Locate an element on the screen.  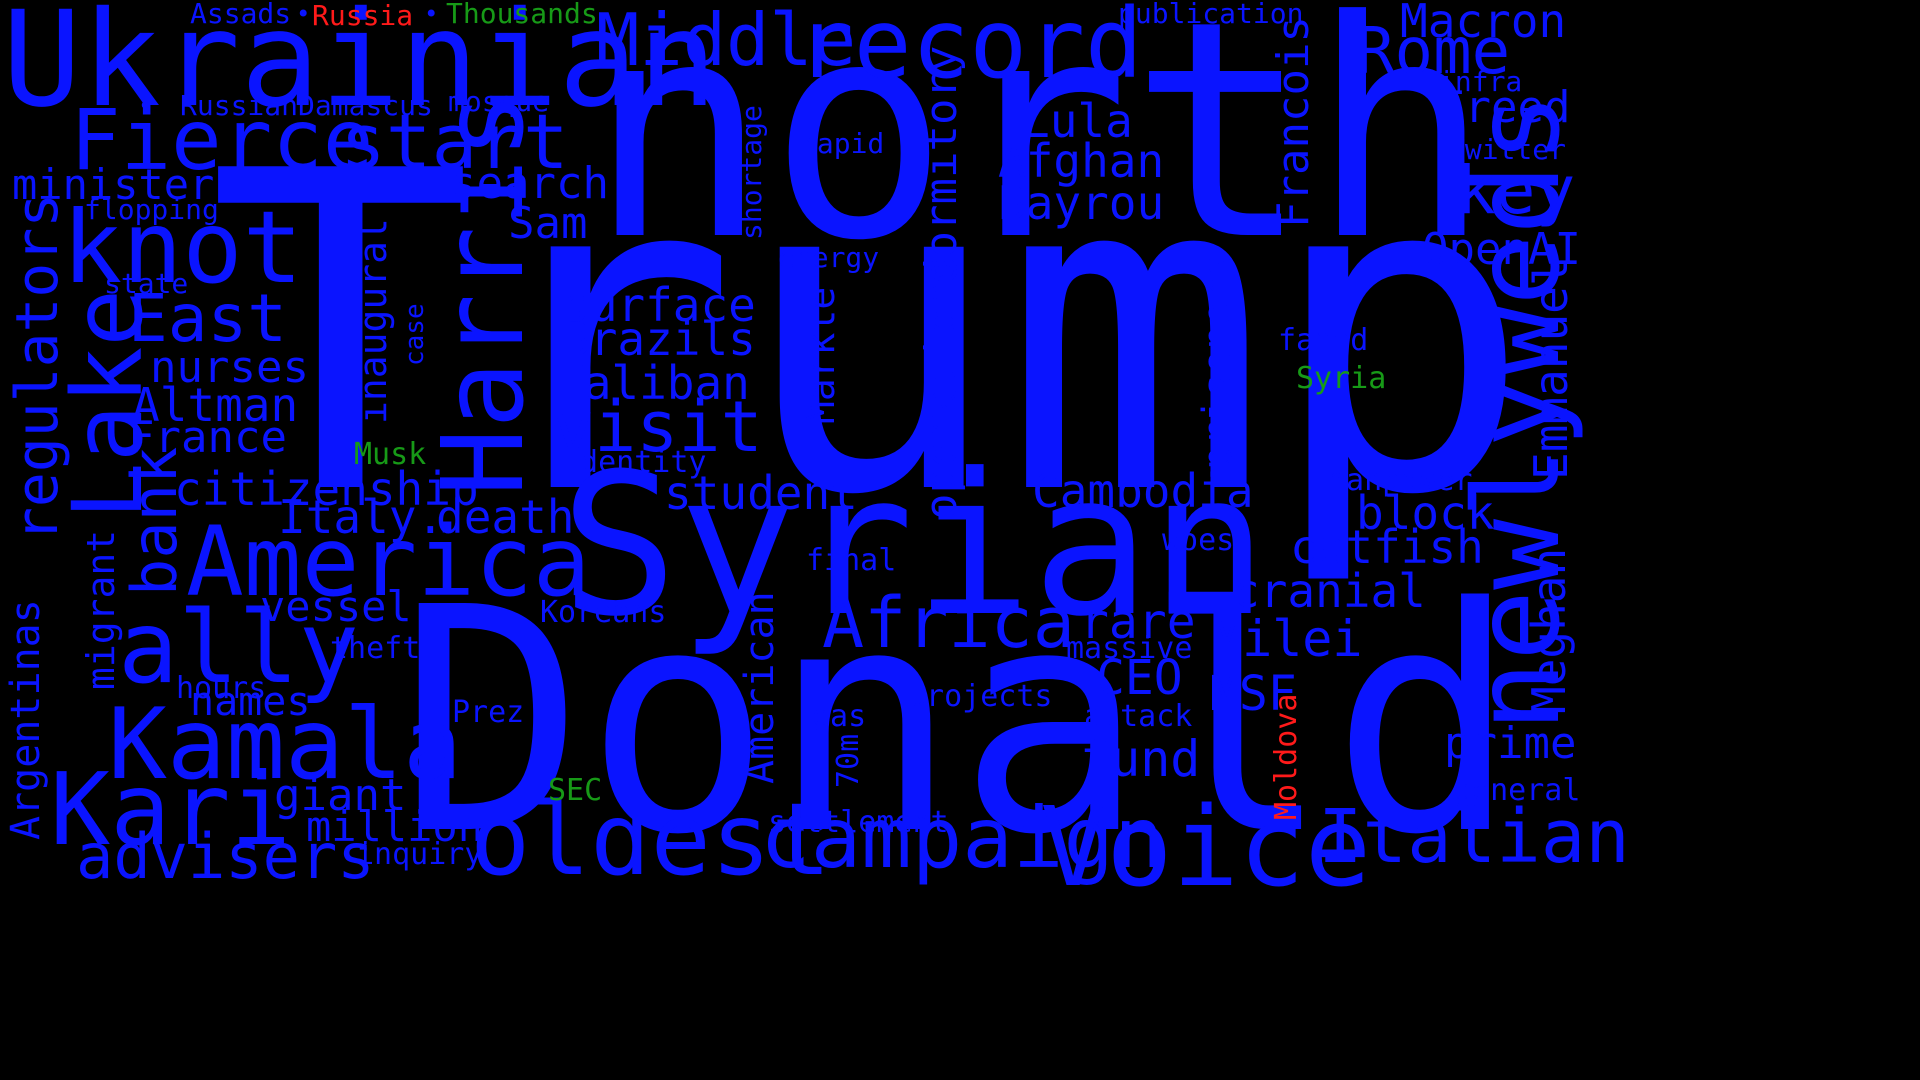
word-ukrainian: Ukrainian is located at coordinates (360, 68).